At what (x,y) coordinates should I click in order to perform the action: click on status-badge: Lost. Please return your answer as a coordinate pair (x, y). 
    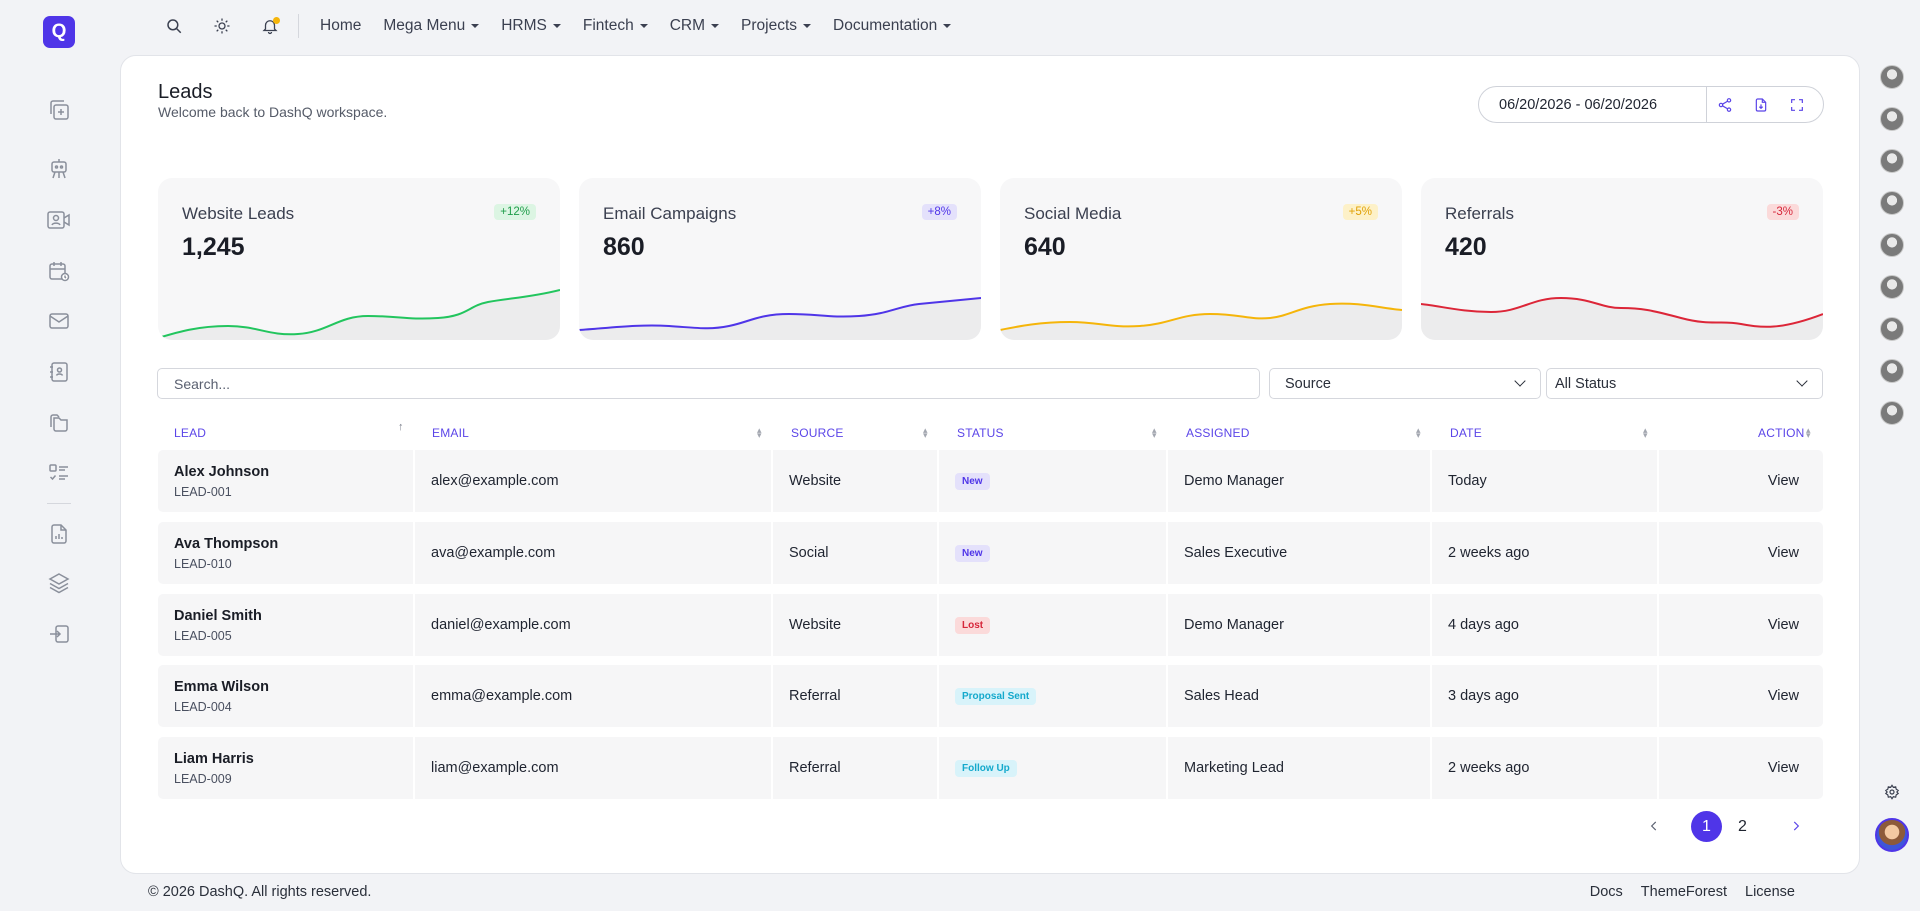
    Looking at the image, I should click on (973, 625).